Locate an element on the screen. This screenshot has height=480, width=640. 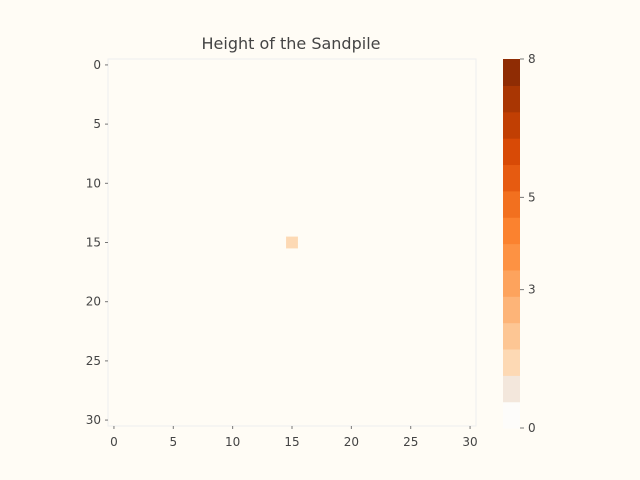
x-axis: 0 5 10 15 20 25 30 is located at coordinates (294, 437).